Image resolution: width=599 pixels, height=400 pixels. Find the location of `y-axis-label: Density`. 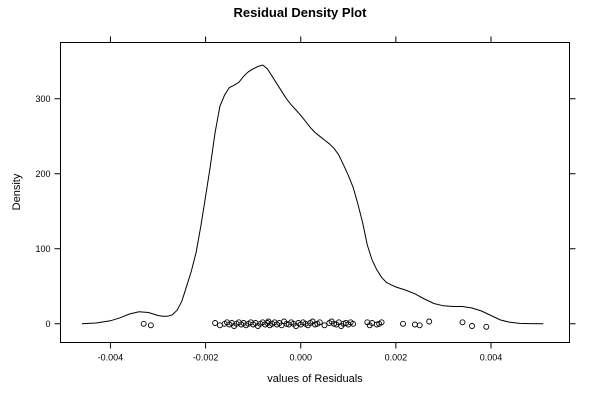

y-axis-label: Density is located at coordinates (17, 191).